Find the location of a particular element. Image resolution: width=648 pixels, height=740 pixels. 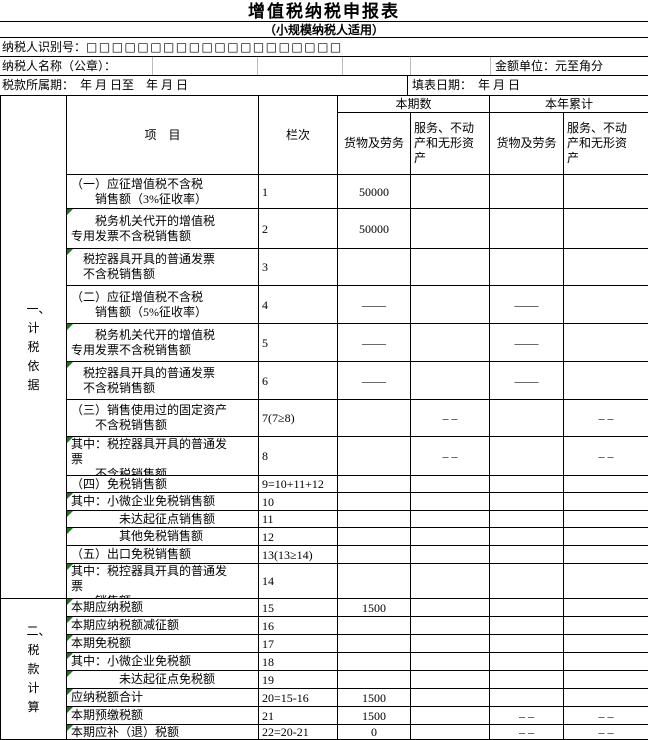

amount-unit-cell: 金额单位：元至角分 is located at coordinates (569, 66).